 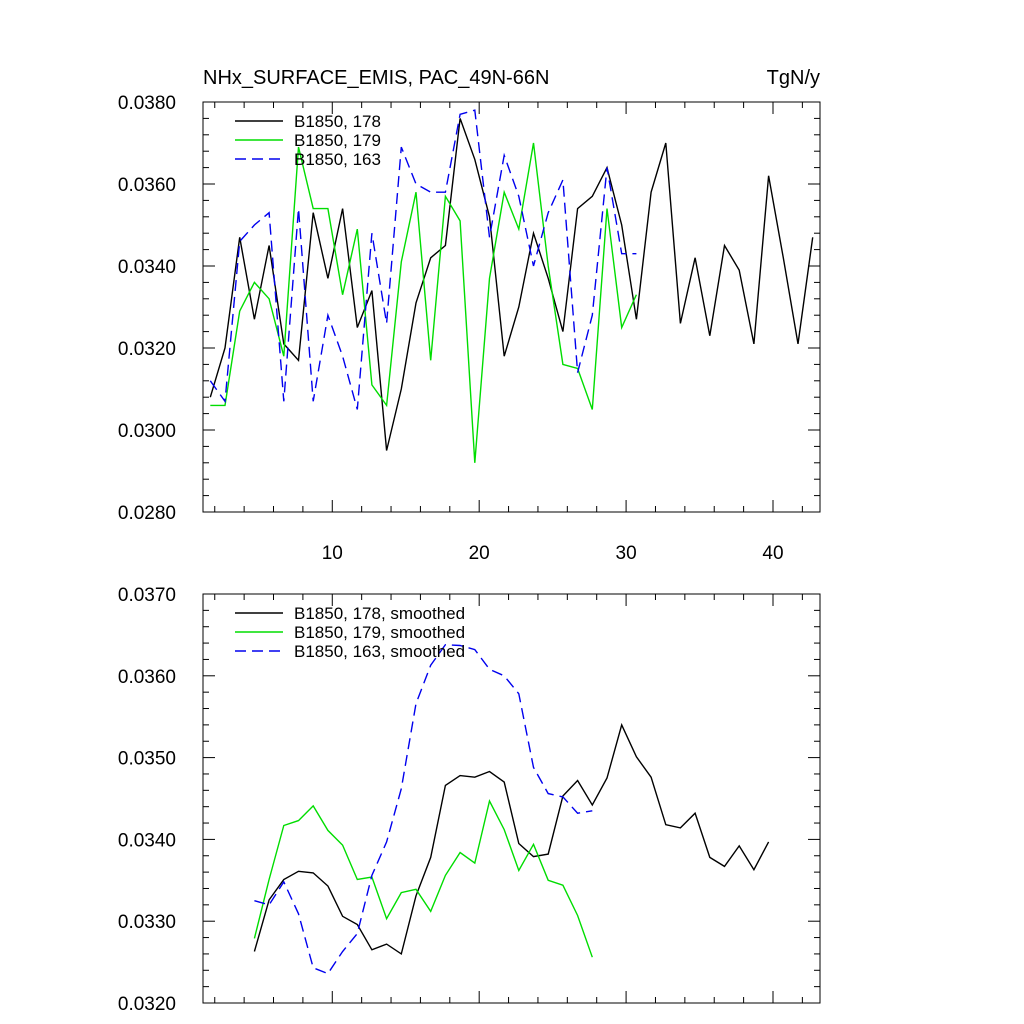 What do you see at coordinates (337, 159) in the screenshot?
I see `legend-label: B1850, 163` at bounding box center [337, 159].